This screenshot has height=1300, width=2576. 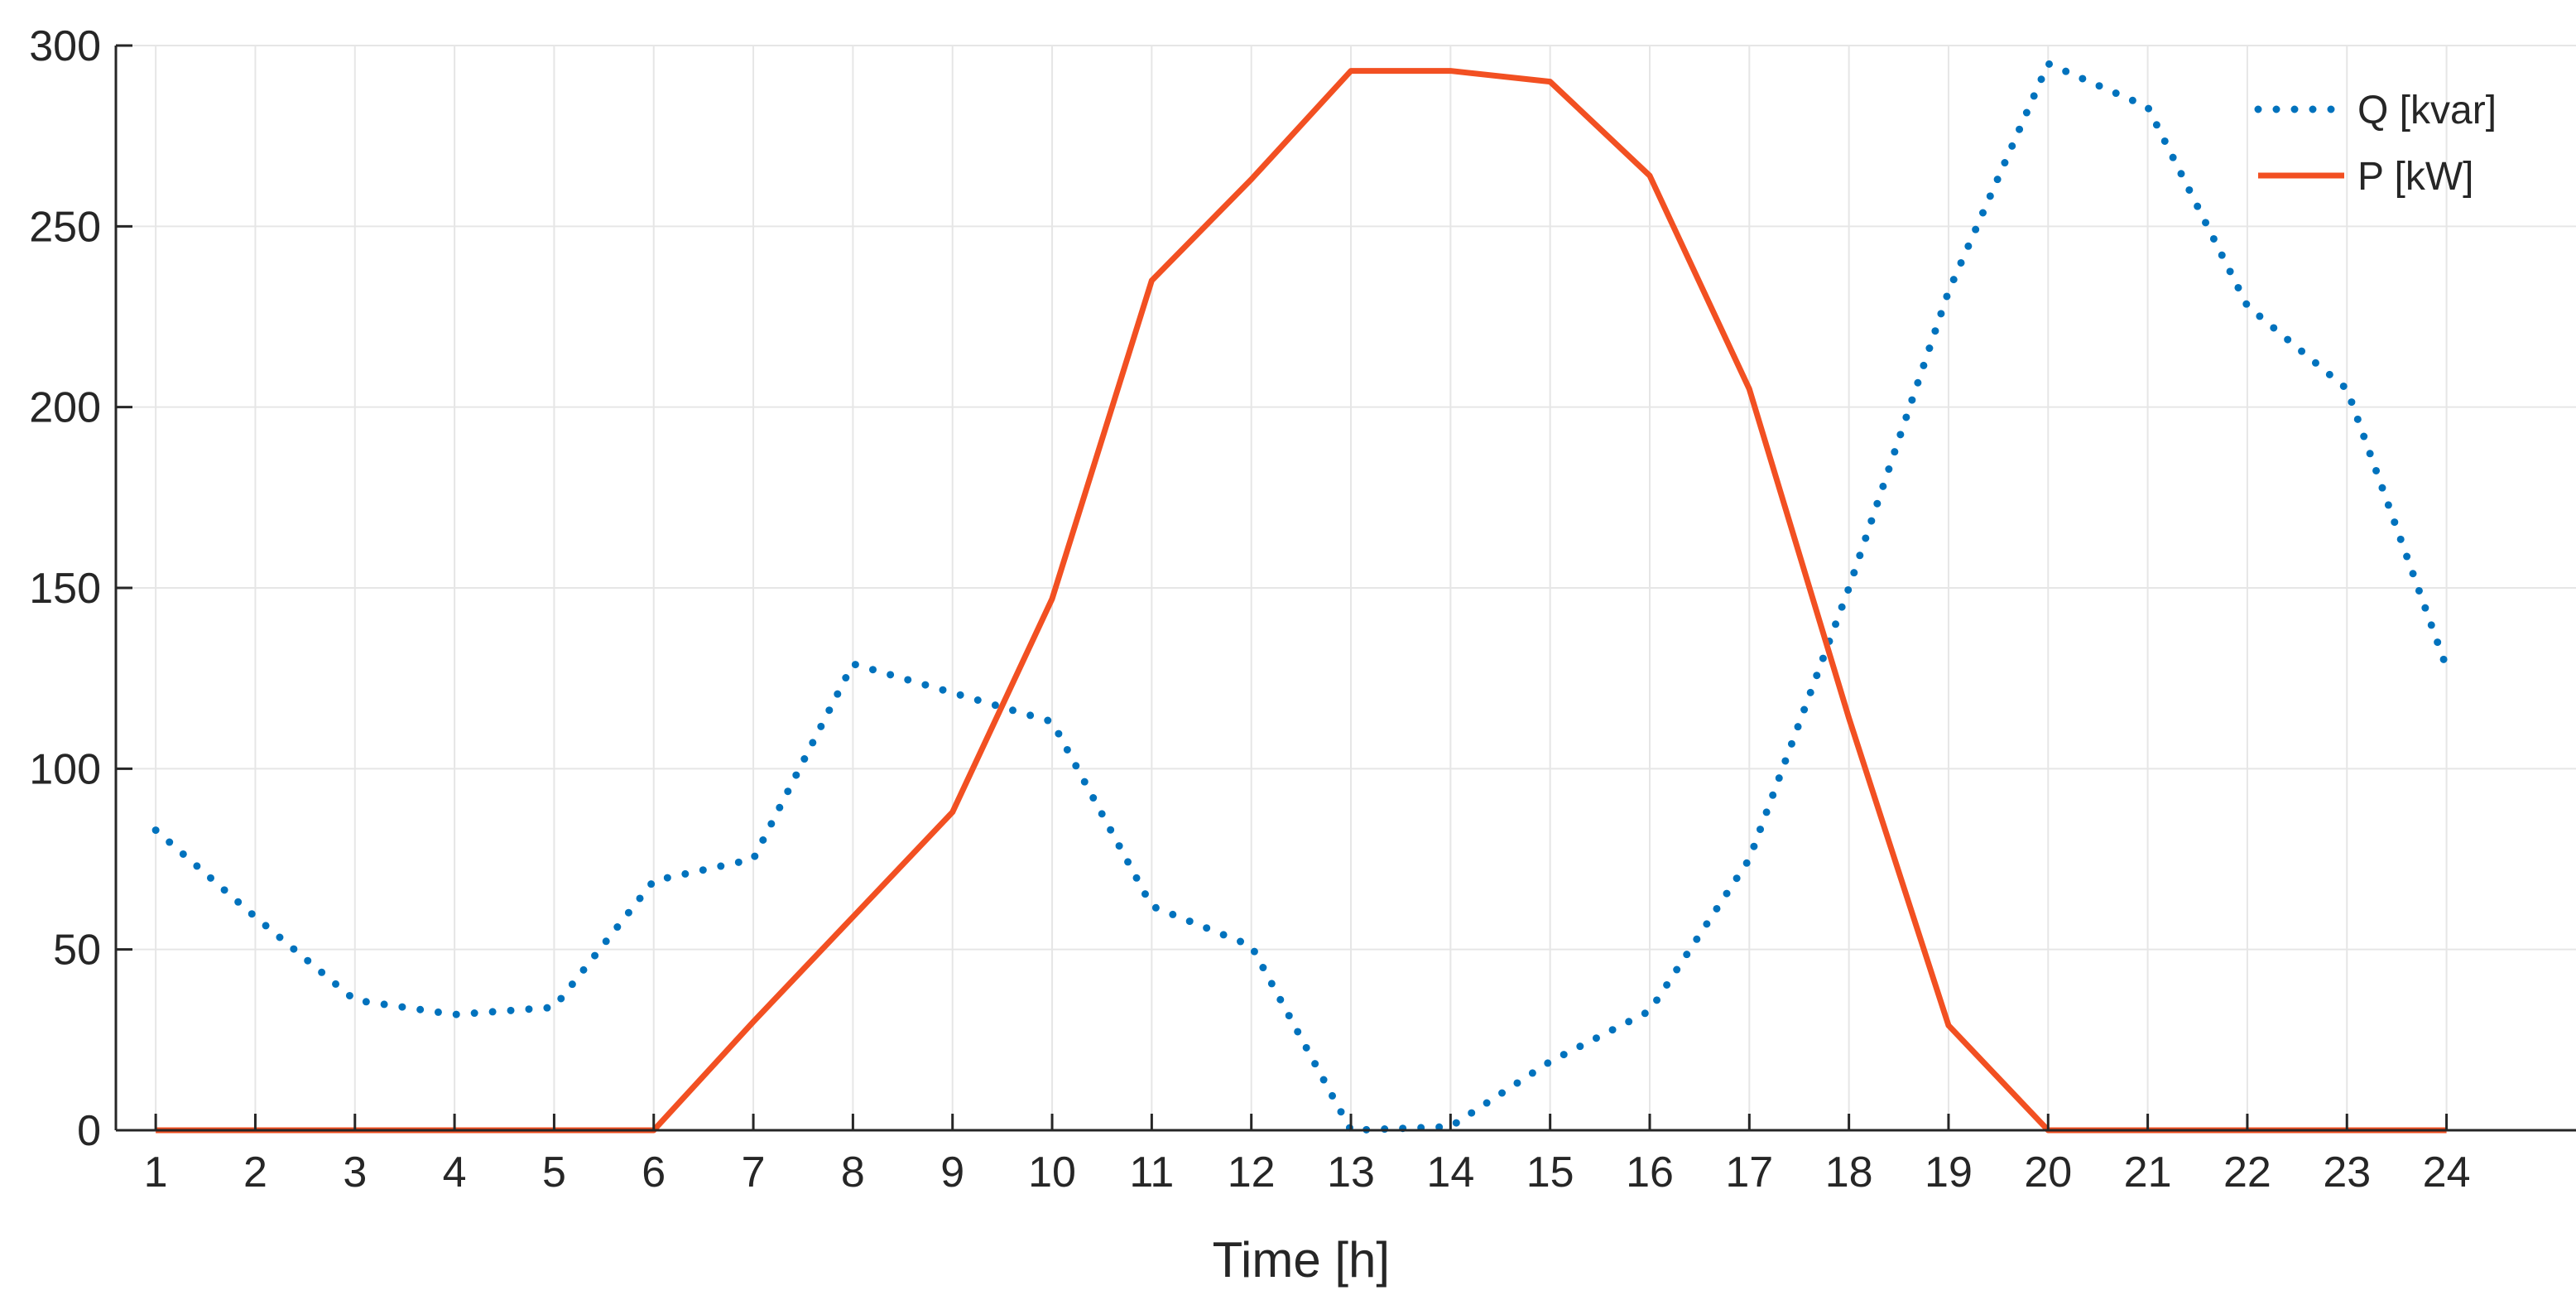 What do you see at coordinates (1301, 1260) in the screenshot?
I see `x-axis-label: Time [h]` at bounding box center [1301, 1260].